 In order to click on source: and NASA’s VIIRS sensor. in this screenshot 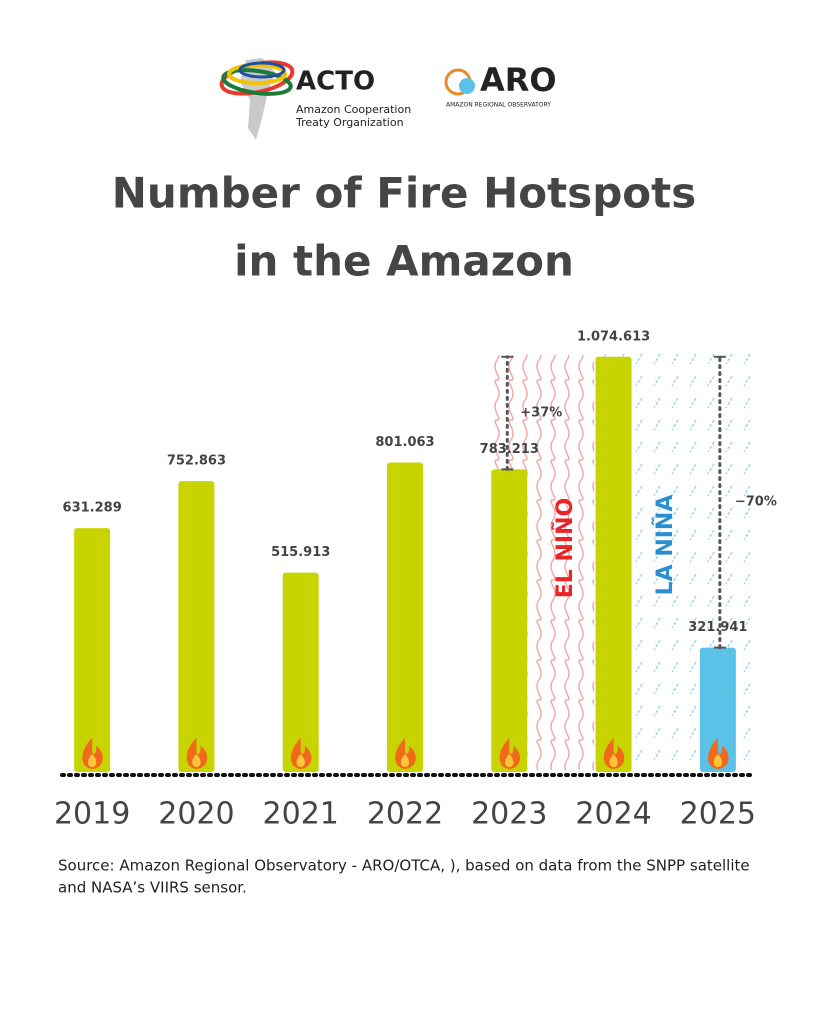, I will do `click(152, 888)`.